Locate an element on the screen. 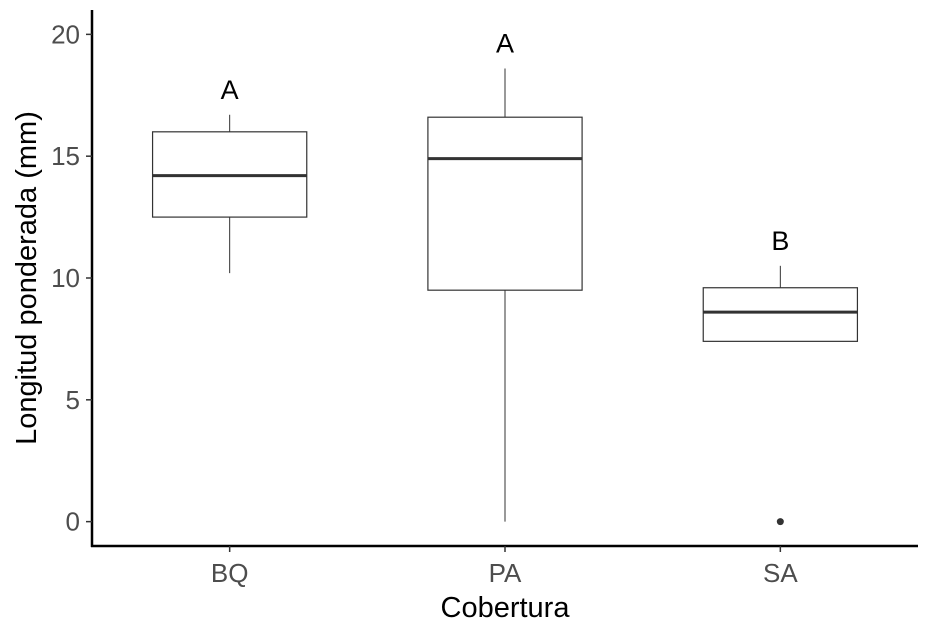 The width and height of the screenshot is (933, 635). box-bq: A is located at coordinates (229, 174).